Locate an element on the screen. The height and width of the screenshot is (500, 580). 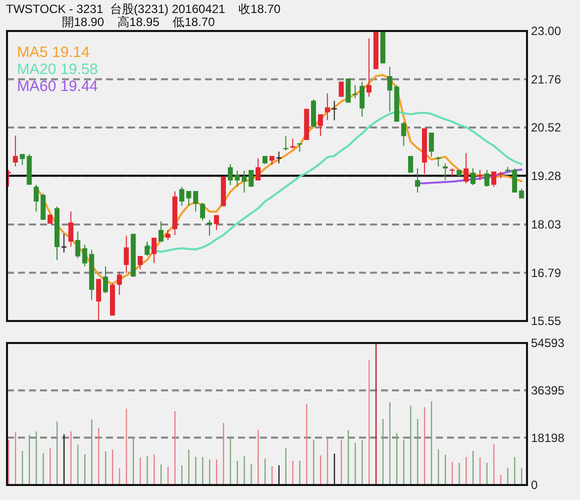
chart-title: TWSTOCK - 3231 台股(3231) 20160421 收18.70 is located at coordinates (143, 9).